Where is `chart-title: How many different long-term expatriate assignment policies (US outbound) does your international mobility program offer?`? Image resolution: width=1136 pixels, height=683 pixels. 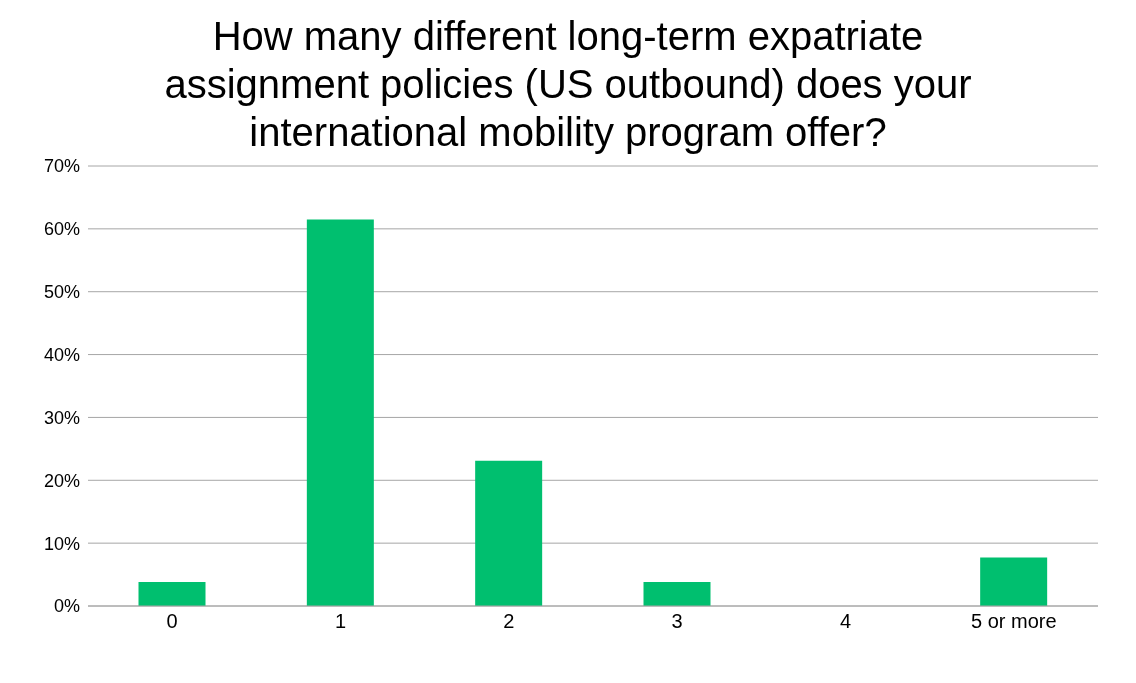
chart-title: How many different long-term expatriate assignment policies (US outbound) does your international mobility program offer? is located at coordinates (568, 84).